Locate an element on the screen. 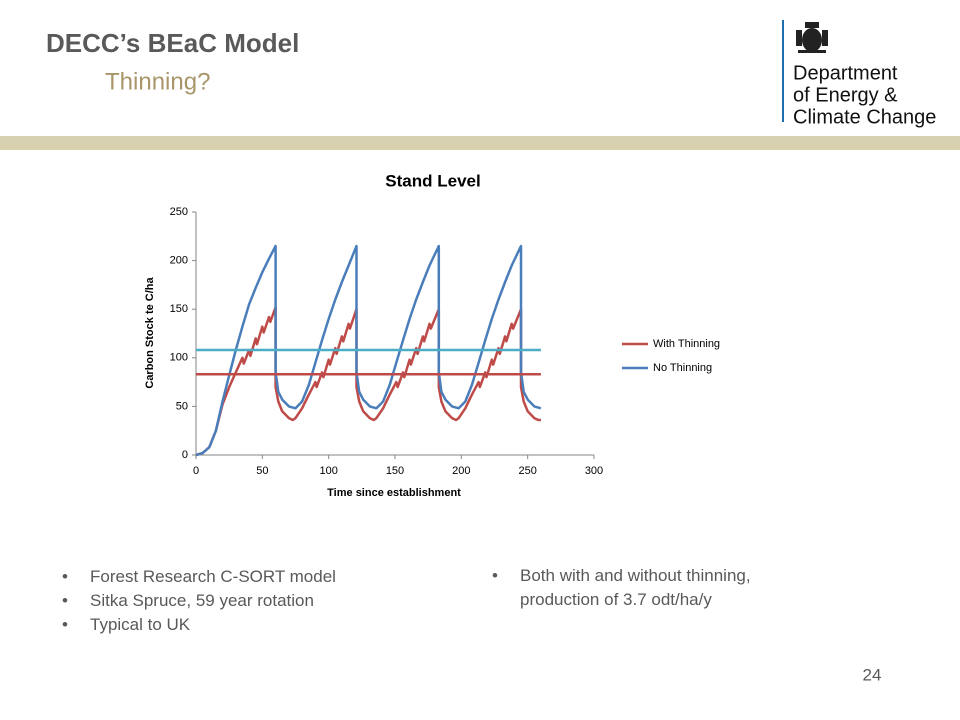  x-axis-label: Time since establishment is located at coordinates (394, 493).